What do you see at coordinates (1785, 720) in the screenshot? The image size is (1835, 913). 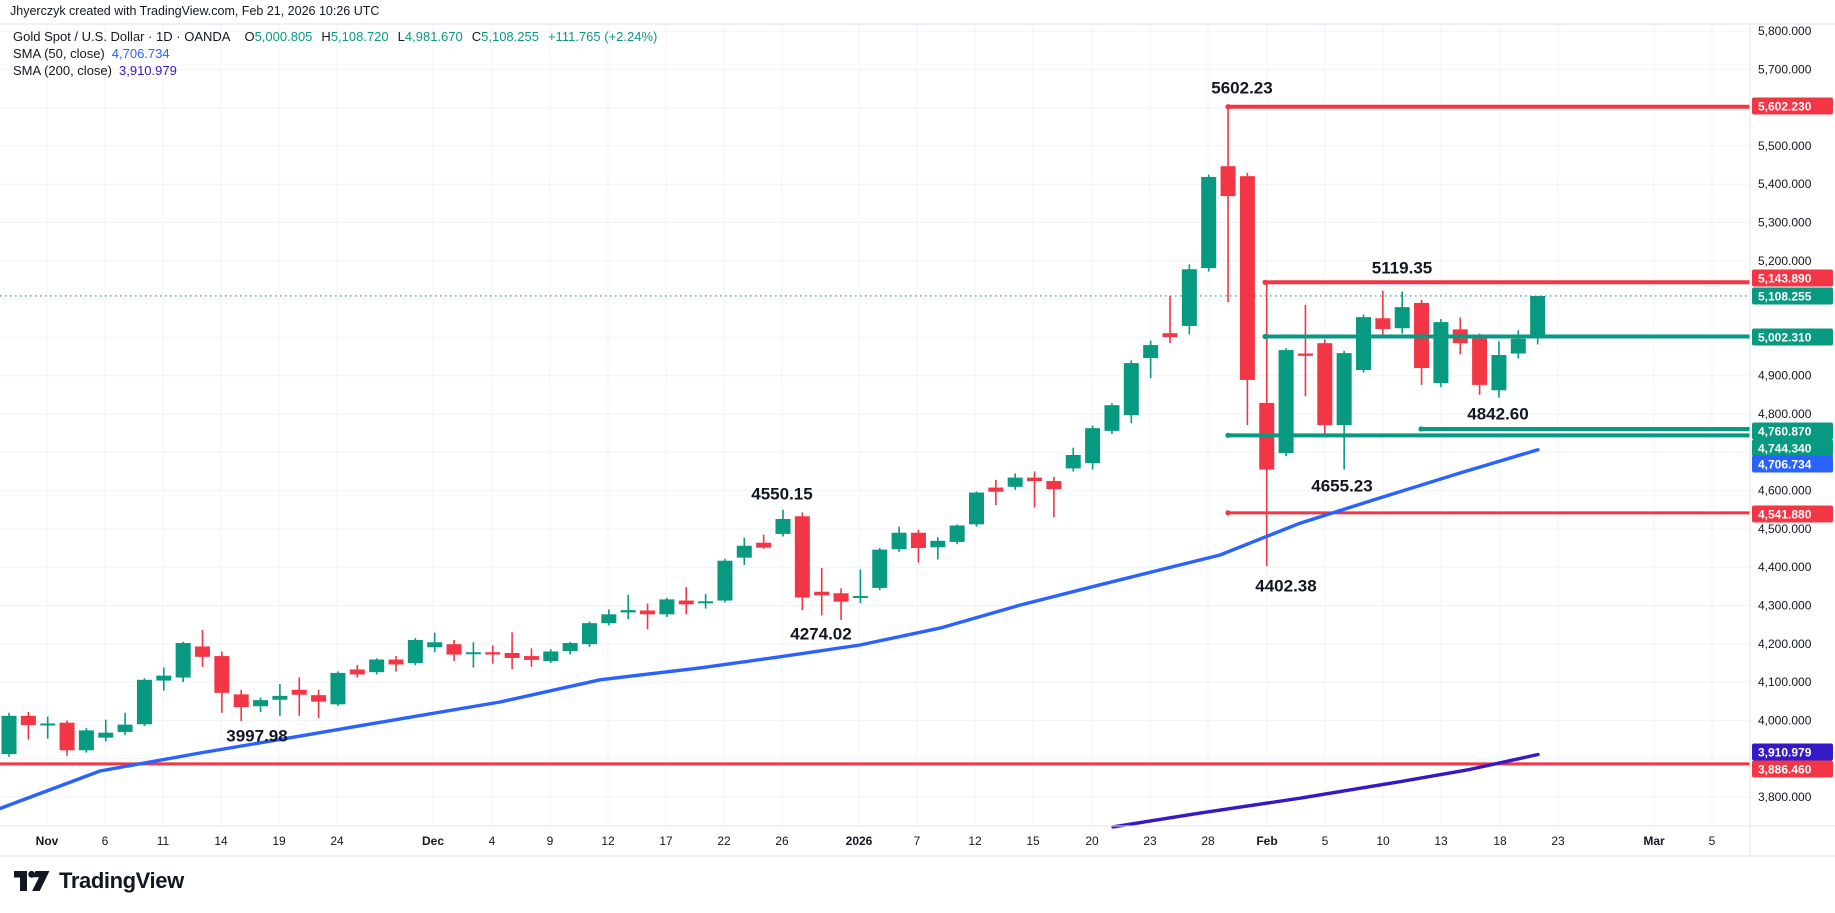 I see `y-axis-label: 4,000.000` at bounding box center [1785, 720].